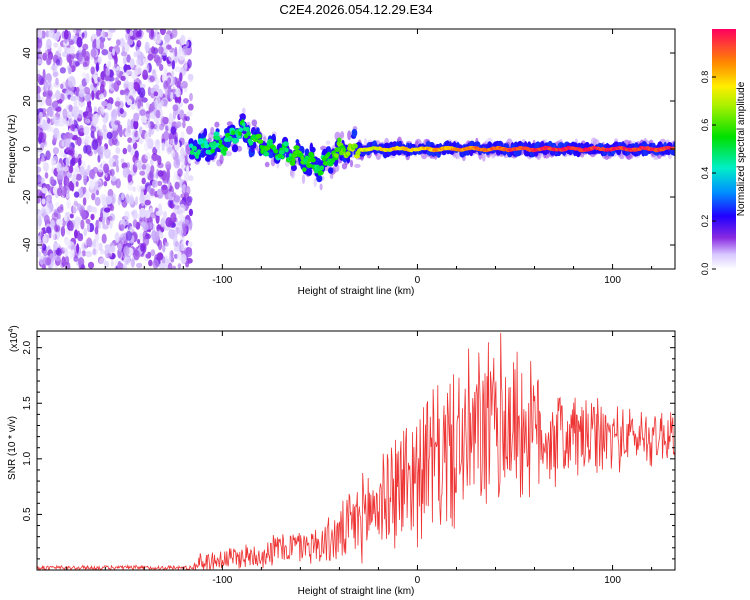 The image size is (750, 600). Describe the element at coordinates (705, 173) in the screenshot. I see `colorbar-tick-label: 0.4` at that location.